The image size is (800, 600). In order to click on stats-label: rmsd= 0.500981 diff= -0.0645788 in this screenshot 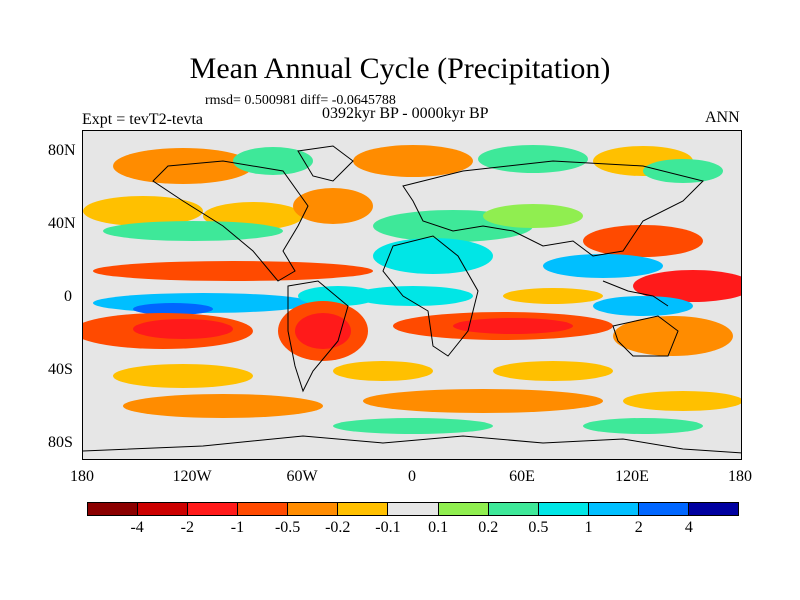, I will do `click(300, 100)`.